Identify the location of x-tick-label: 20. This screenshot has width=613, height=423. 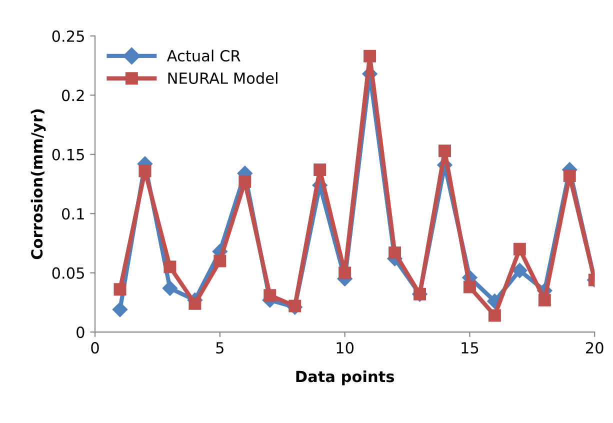
(595, 348).